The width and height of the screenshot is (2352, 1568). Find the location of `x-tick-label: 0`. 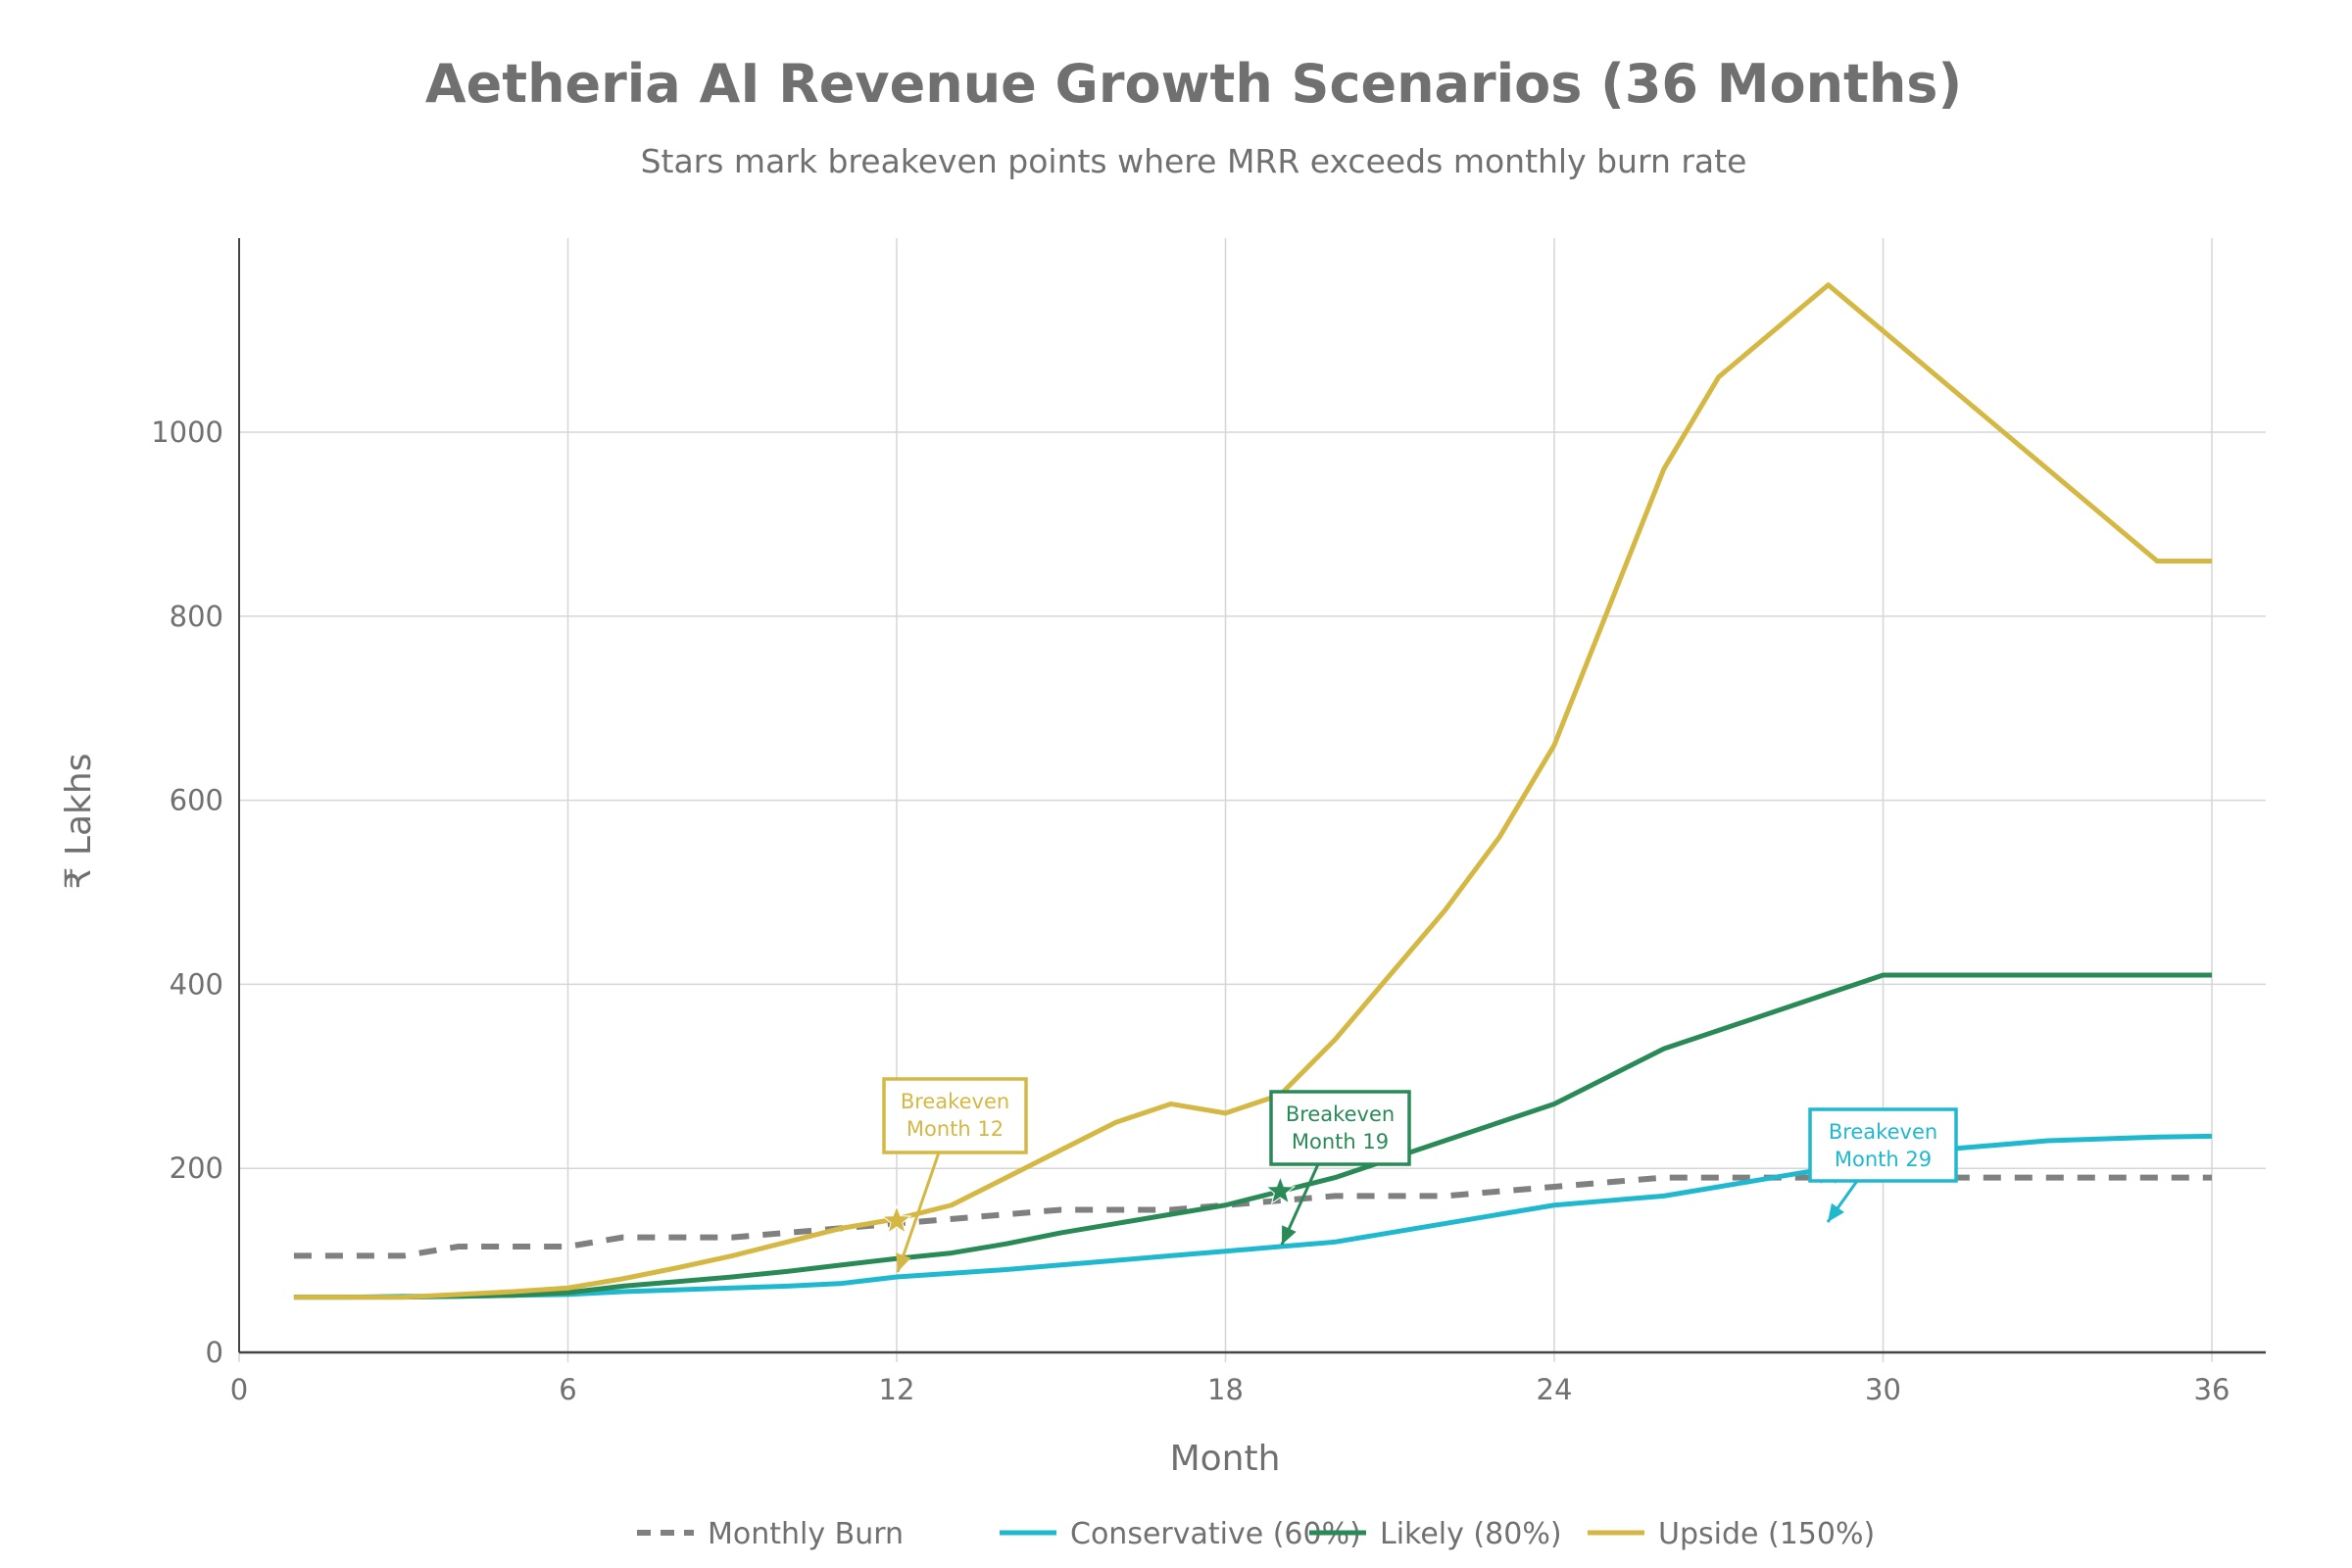

x-tick-label: 0 is located at coordinates (239, 1389).